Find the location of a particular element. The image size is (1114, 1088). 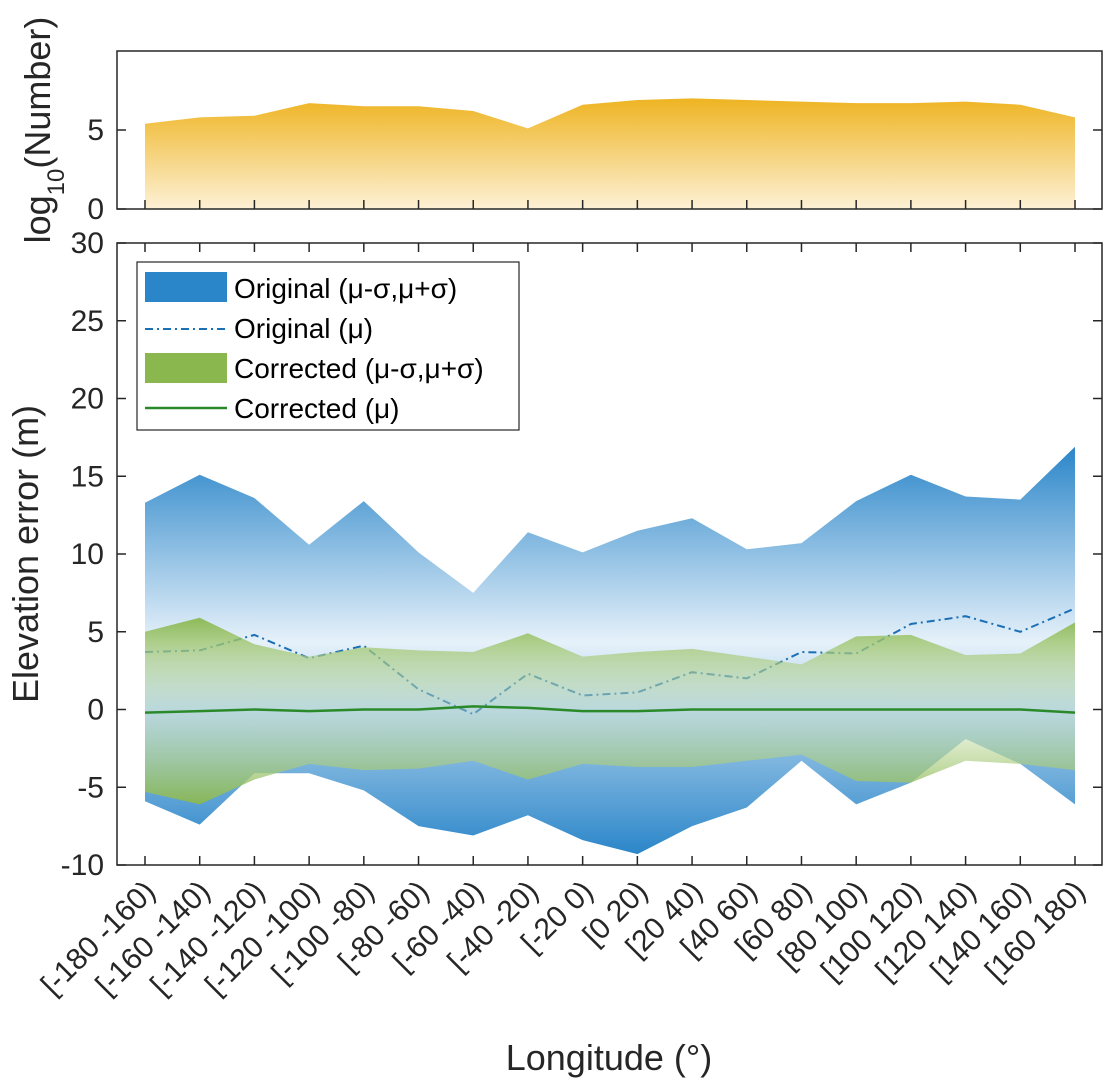

count-y-label-sub: 10 is located at coordinates (56, 182).